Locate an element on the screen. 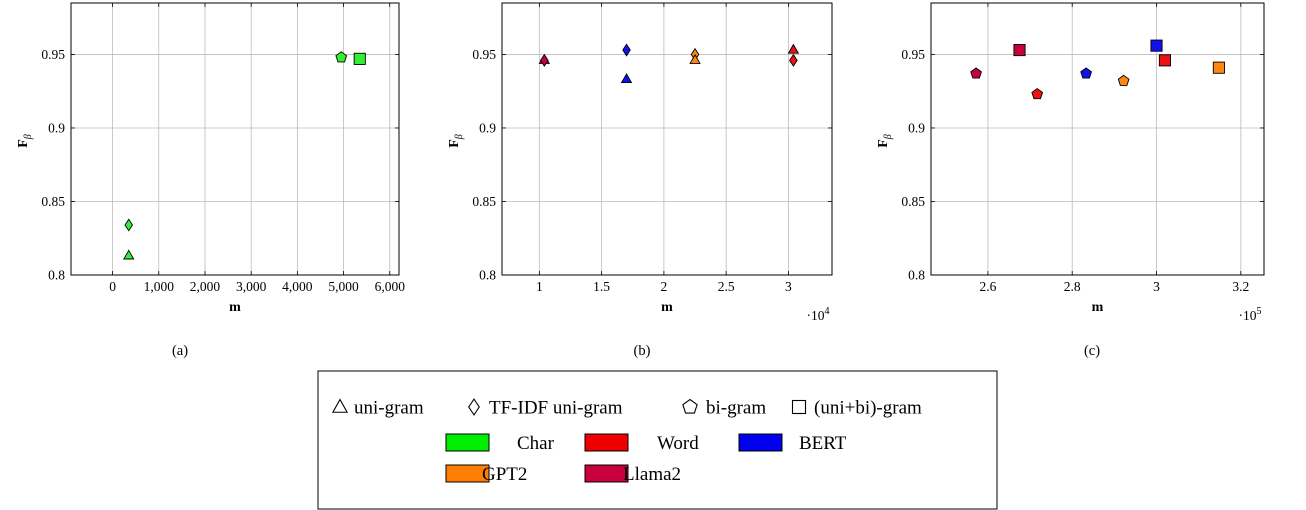  data-point-char-pentagon is located at coordinates (341, 57).